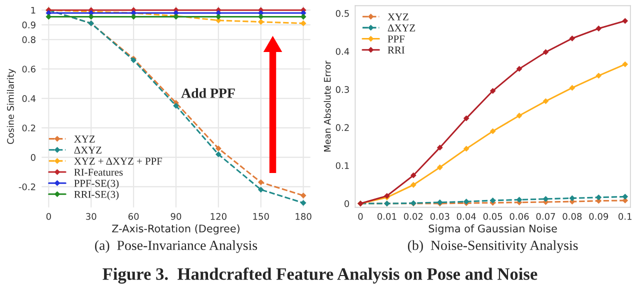 The image size is (640, 284). Describe the element at coordinates (625, 216) in the screenshot. I see `x-tick-label: 0.1` at that location.